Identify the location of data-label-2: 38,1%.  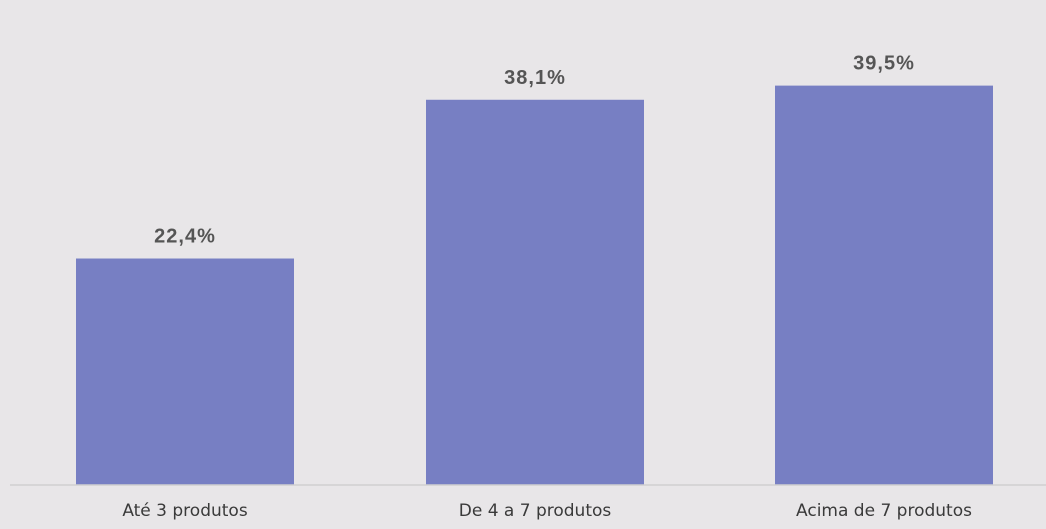
(535, 78).